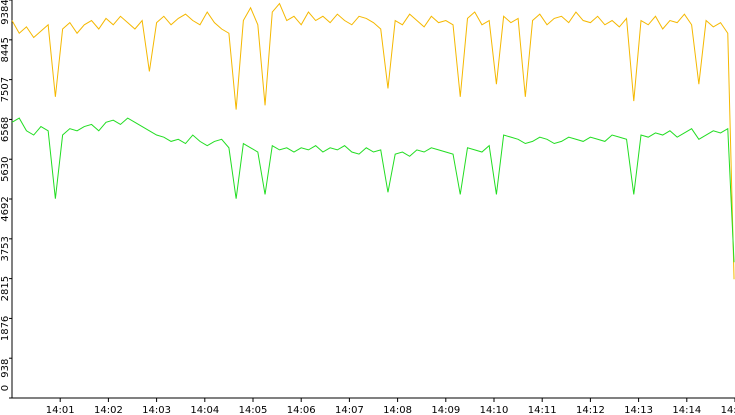 Image resolution: width=735 pixels, height=415 pixels. What do you see at coordinates (5, 288) in the screenshot?
I see `y-tick-label: 2815` at bounding box center [5, 288].